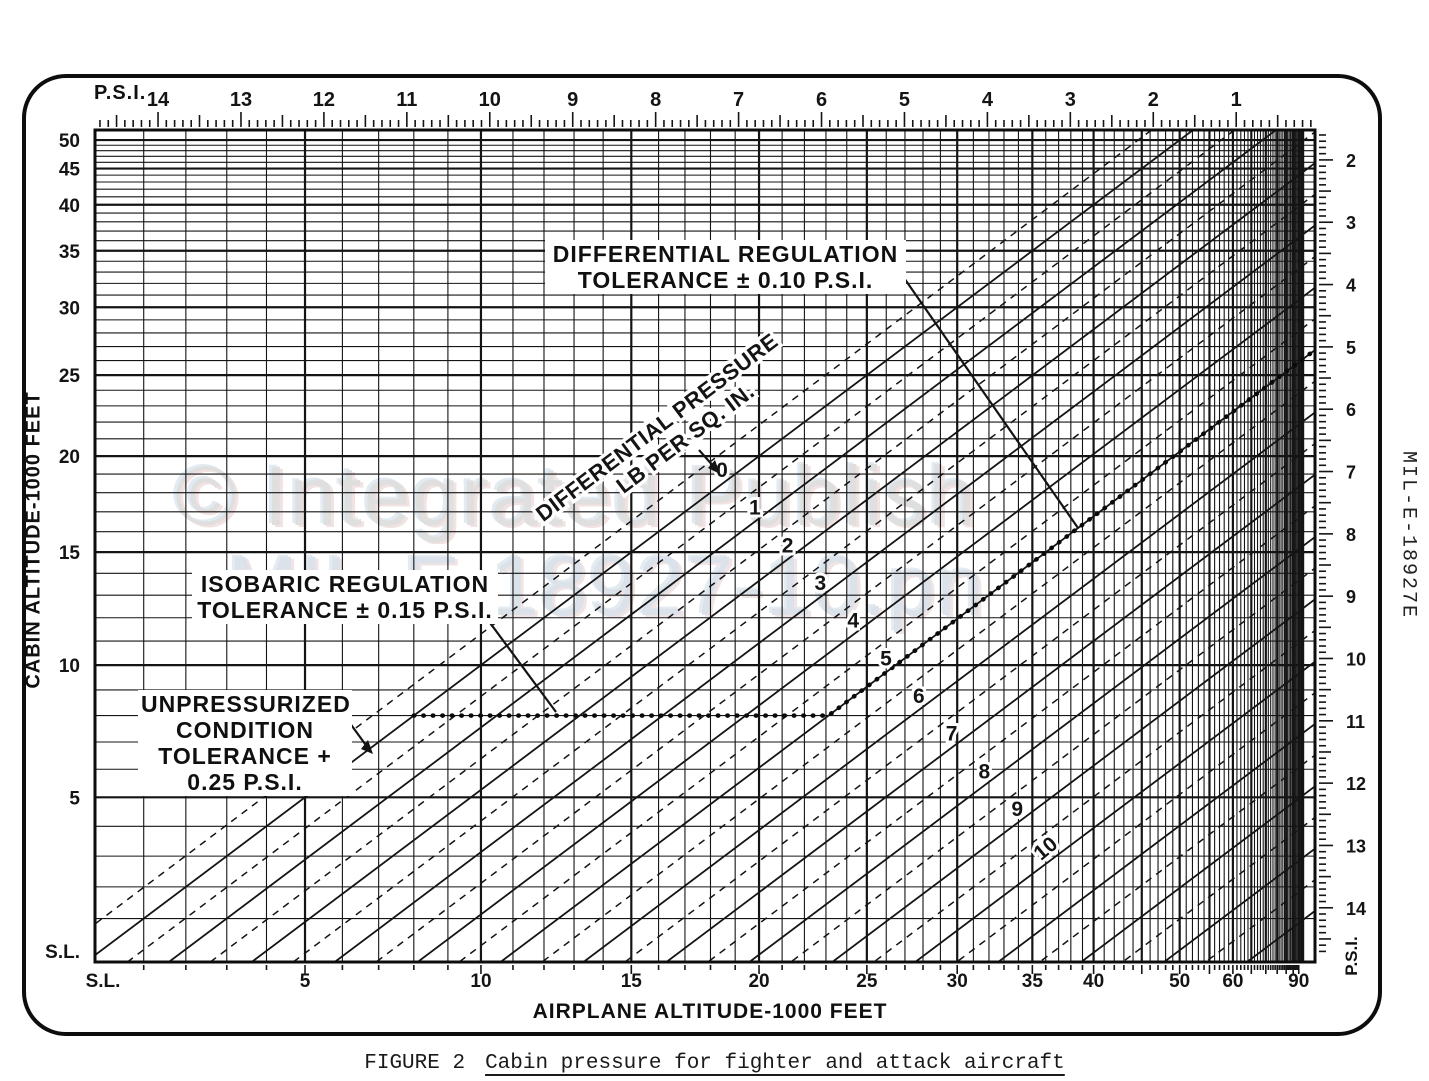 Image resolution: width=1429 pixels, height=1081 pixels. I want to click on right-axis-label: P.S.I., so click(1351, 956).